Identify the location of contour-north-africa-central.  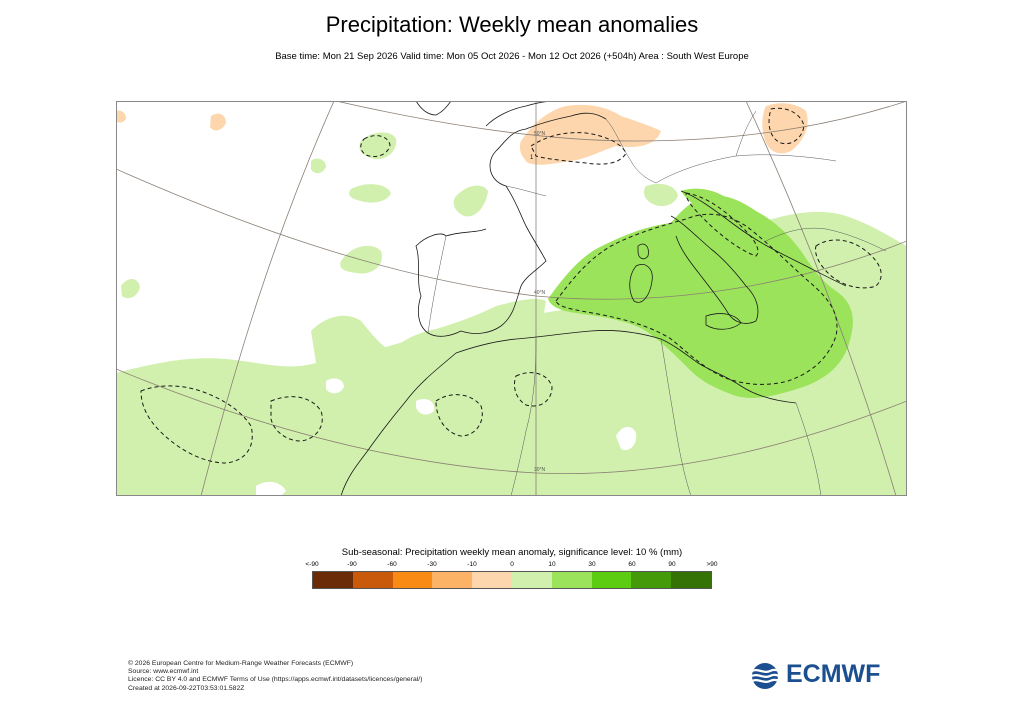
(296, 419).